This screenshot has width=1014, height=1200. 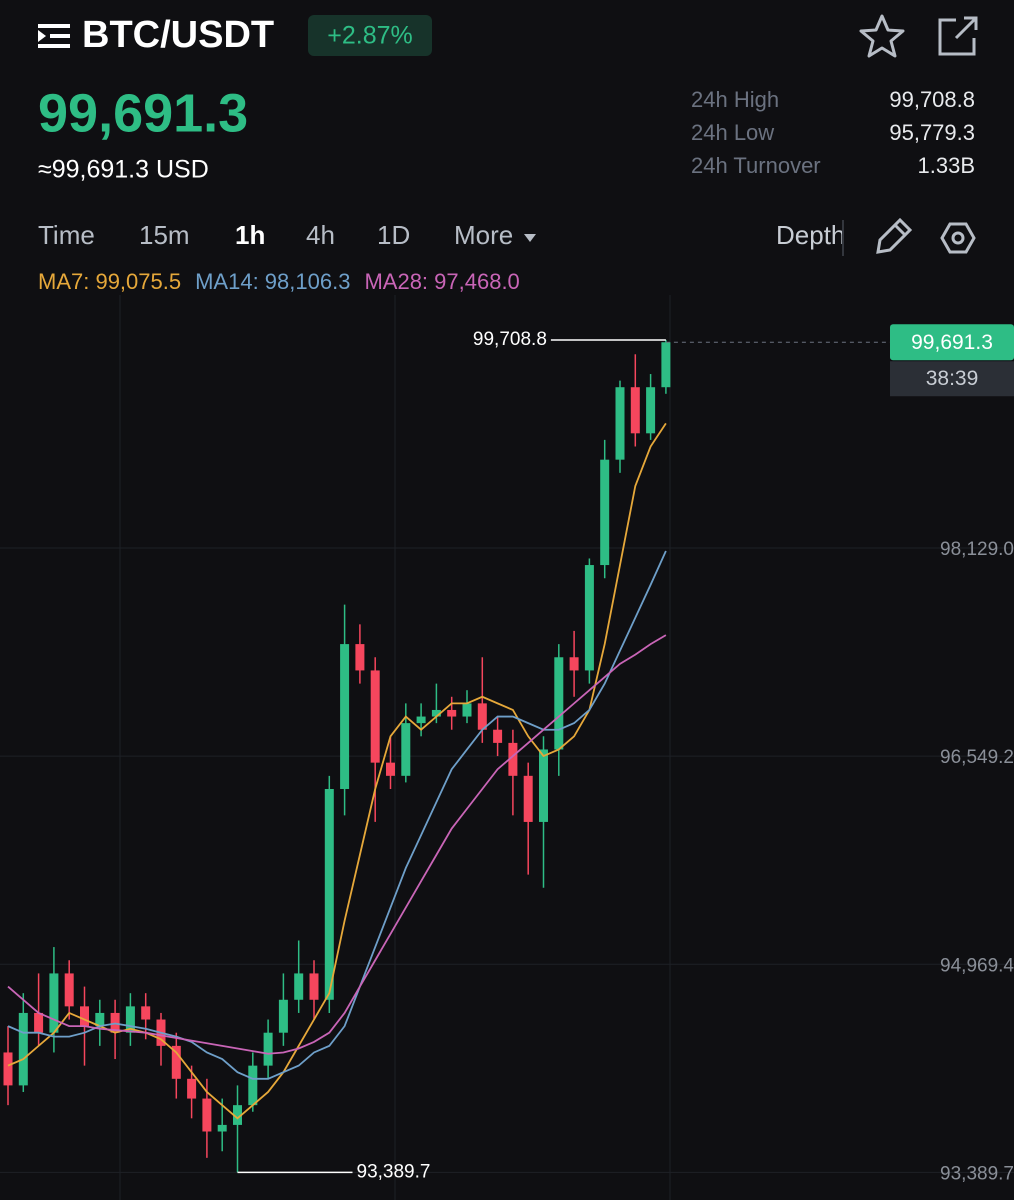 I want to click on timeframe-tab: 15m, so click(x=164, y=235).